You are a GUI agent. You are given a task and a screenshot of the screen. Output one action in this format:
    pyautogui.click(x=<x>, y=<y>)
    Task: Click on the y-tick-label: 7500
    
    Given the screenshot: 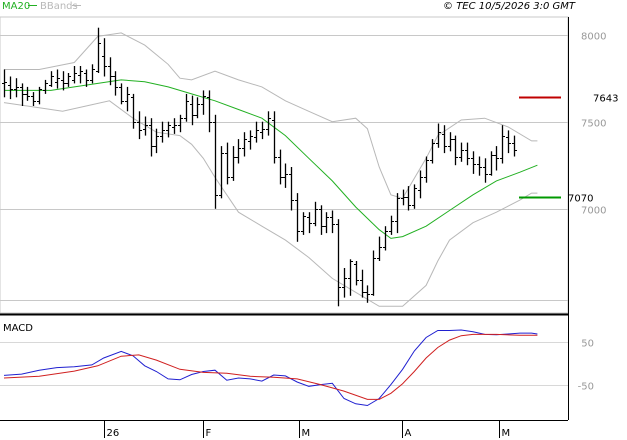 What is the action you would take?
    pyautogui.click(x=593, y=124)
    